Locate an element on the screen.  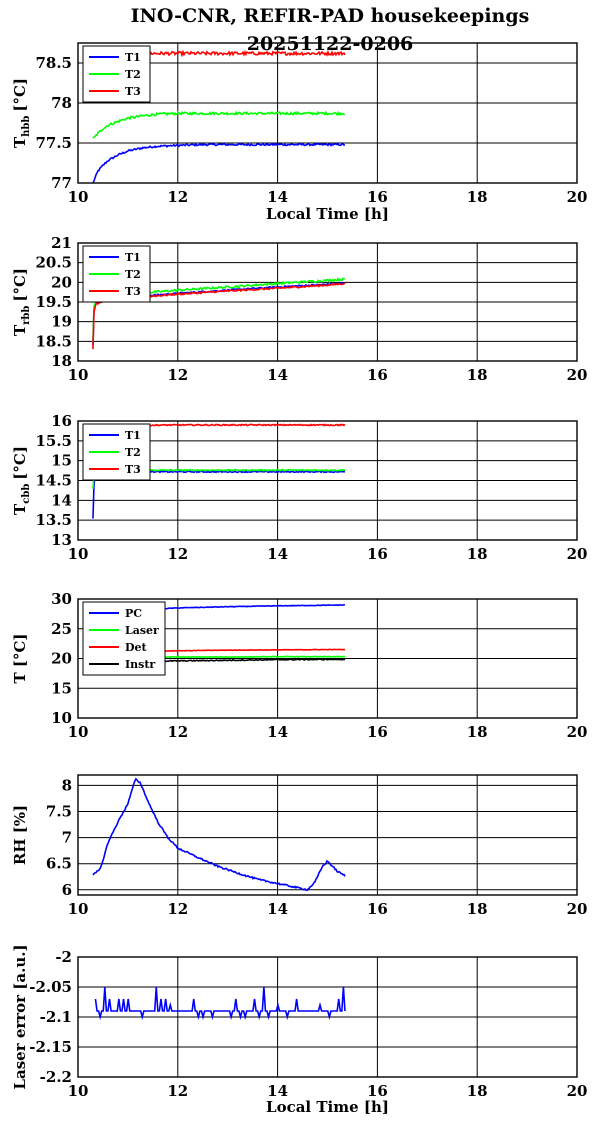
y-tick-label: 18.5 is located at coordinates (53, 341).